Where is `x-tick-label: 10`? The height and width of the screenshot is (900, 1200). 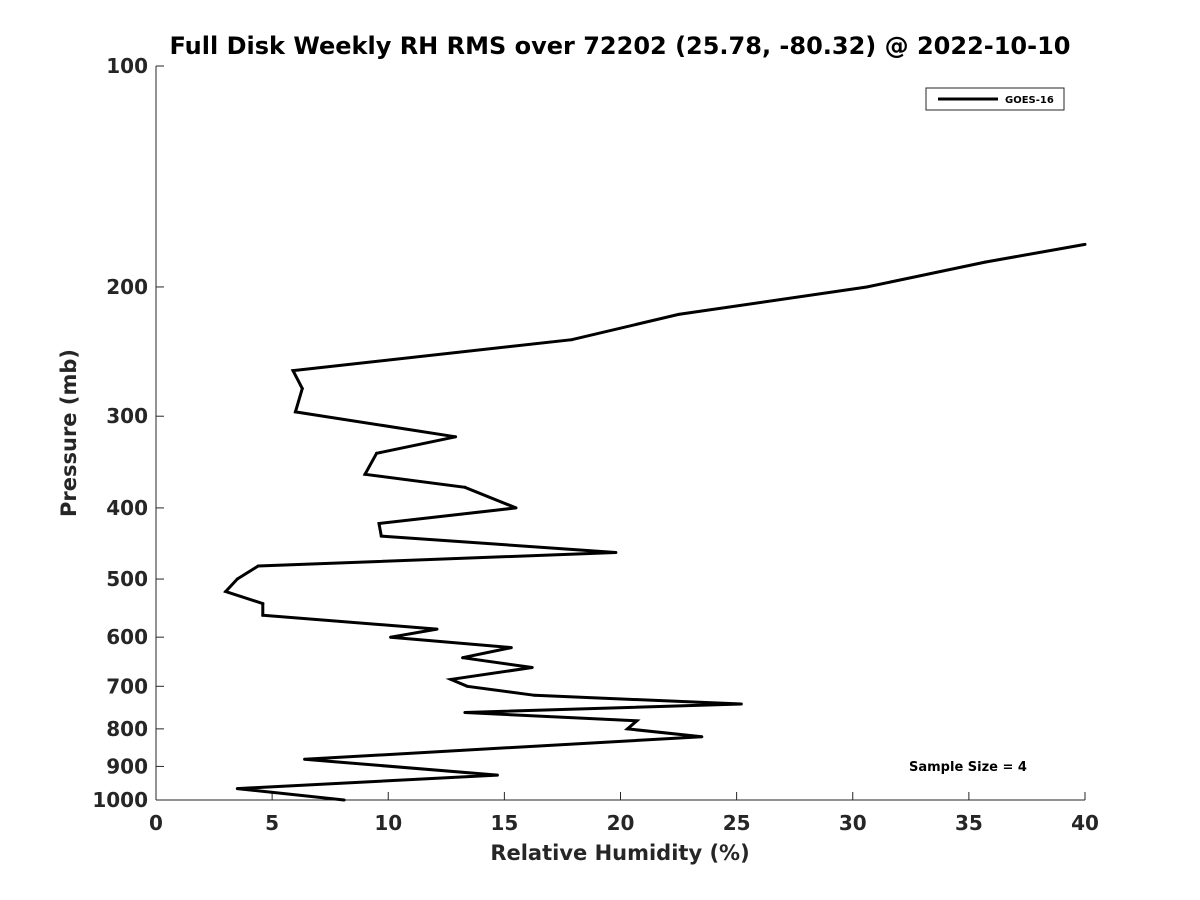
x-tick-label: 10 is located at coordinates (388, 823).